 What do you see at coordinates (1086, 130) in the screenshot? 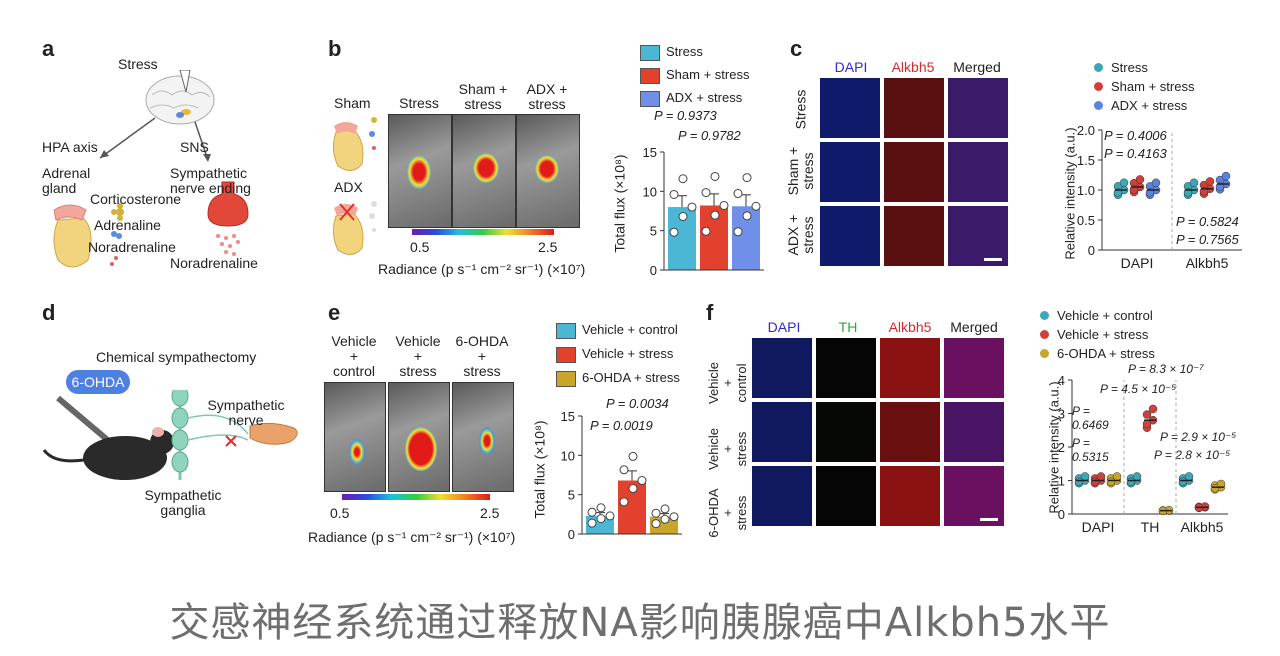
I see `y-tick-label: 2.0` at bounding box center [1086, 130].